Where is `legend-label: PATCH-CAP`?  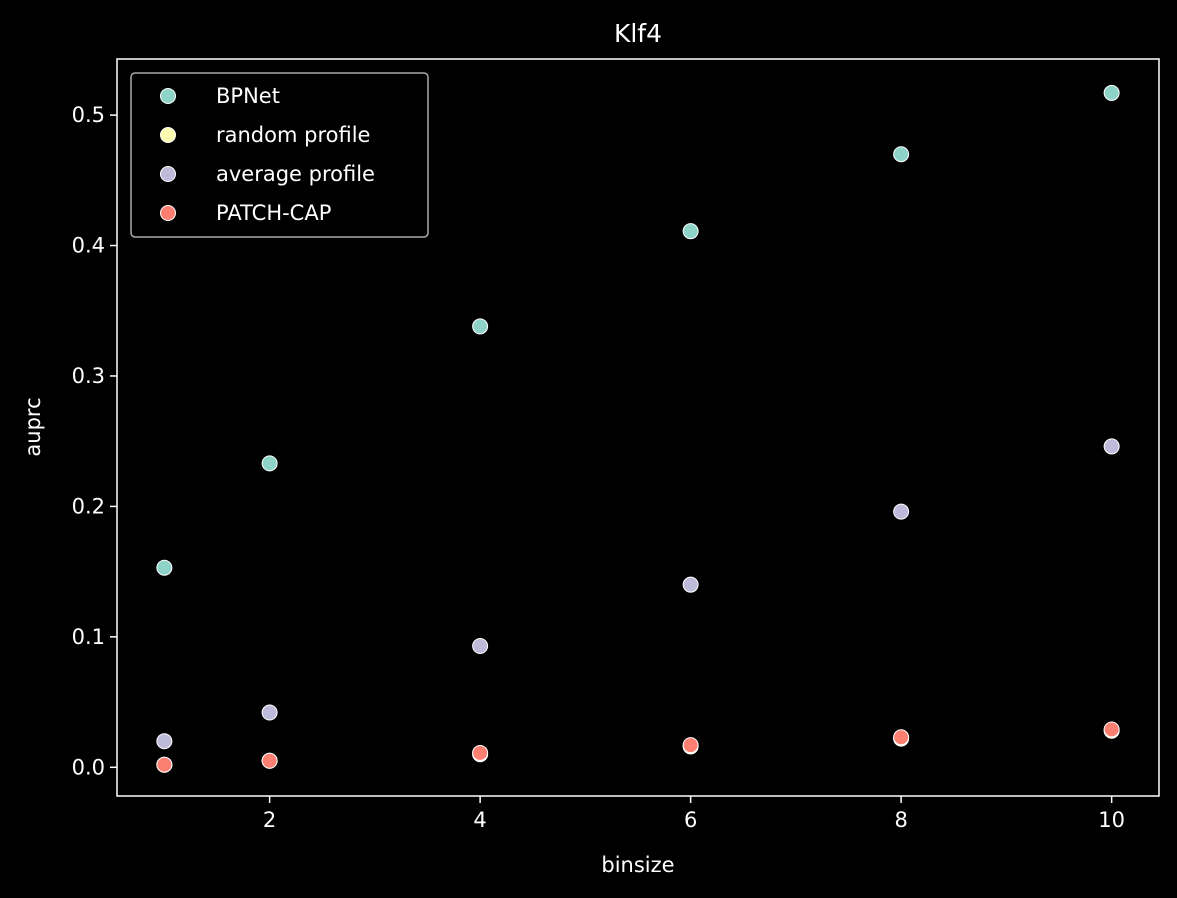 legend-label: PATCH-CAP is located at coordinates (273, 213).